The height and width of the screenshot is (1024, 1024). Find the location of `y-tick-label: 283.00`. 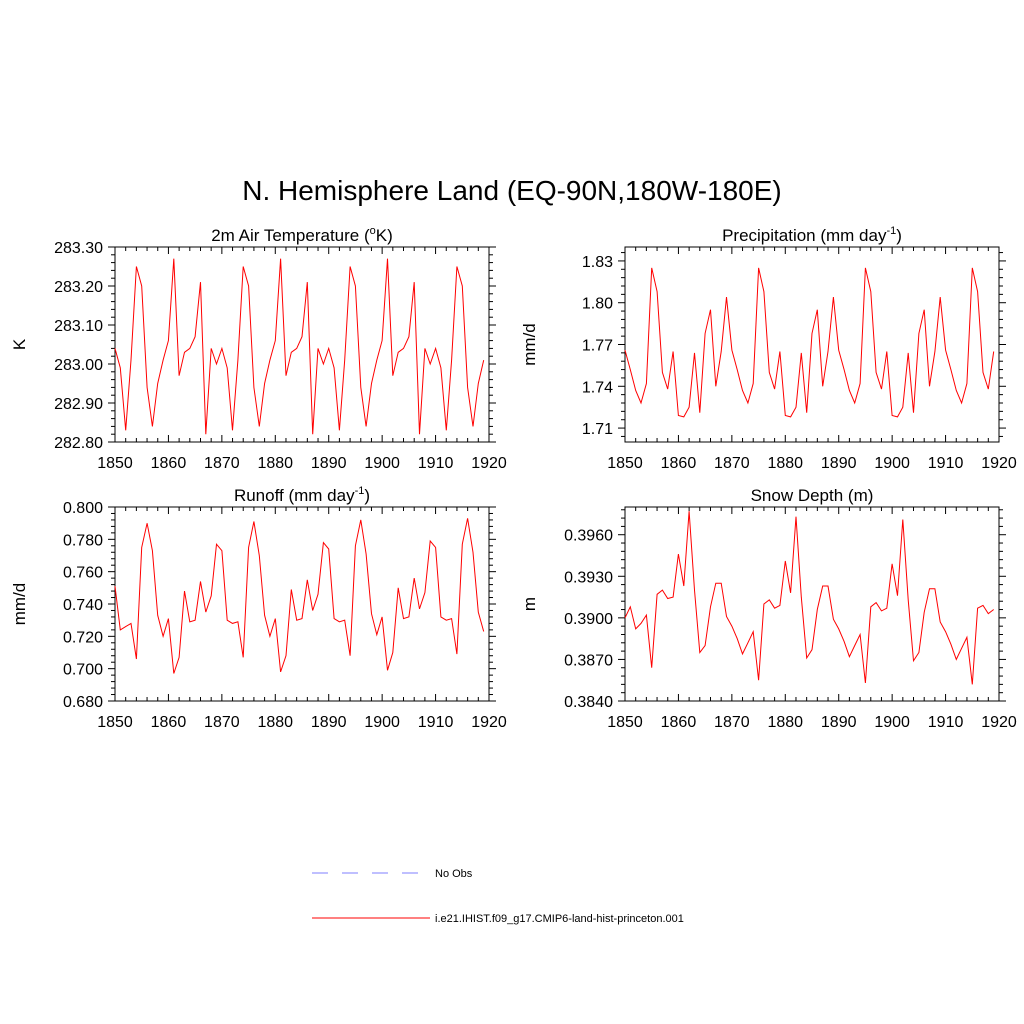

y-tick-label: 283.00 is located at coordinates (78, 365).